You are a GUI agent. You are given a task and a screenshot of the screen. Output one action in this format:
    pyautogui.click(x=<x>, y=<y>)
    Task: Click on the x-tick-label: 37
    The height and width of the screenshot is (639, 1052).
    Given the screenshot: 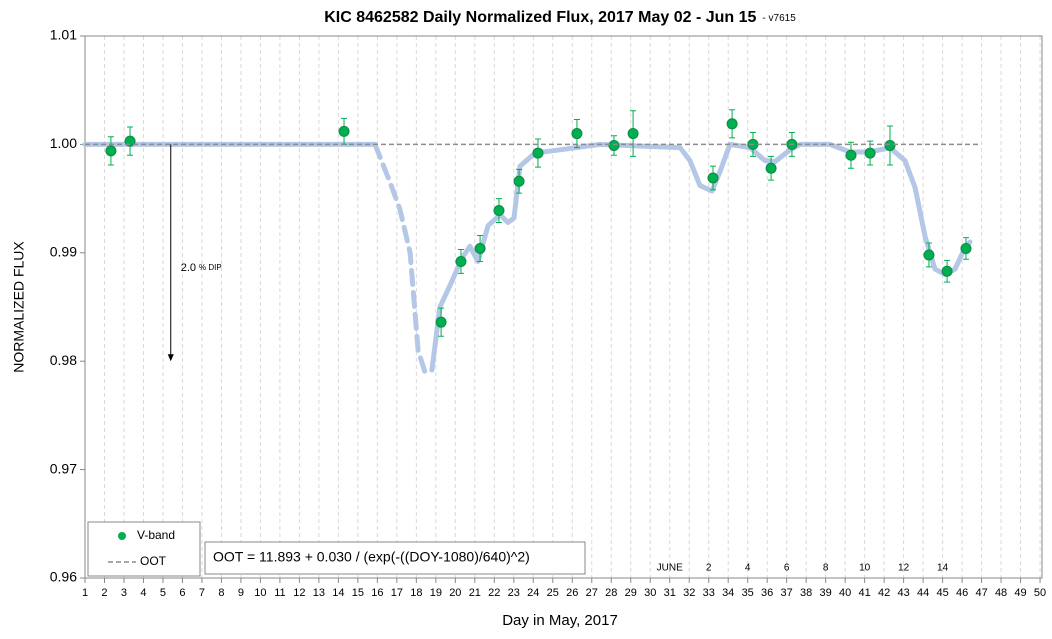 What is the action you would take?
    pyautogui.click(x=787, y=593)
    